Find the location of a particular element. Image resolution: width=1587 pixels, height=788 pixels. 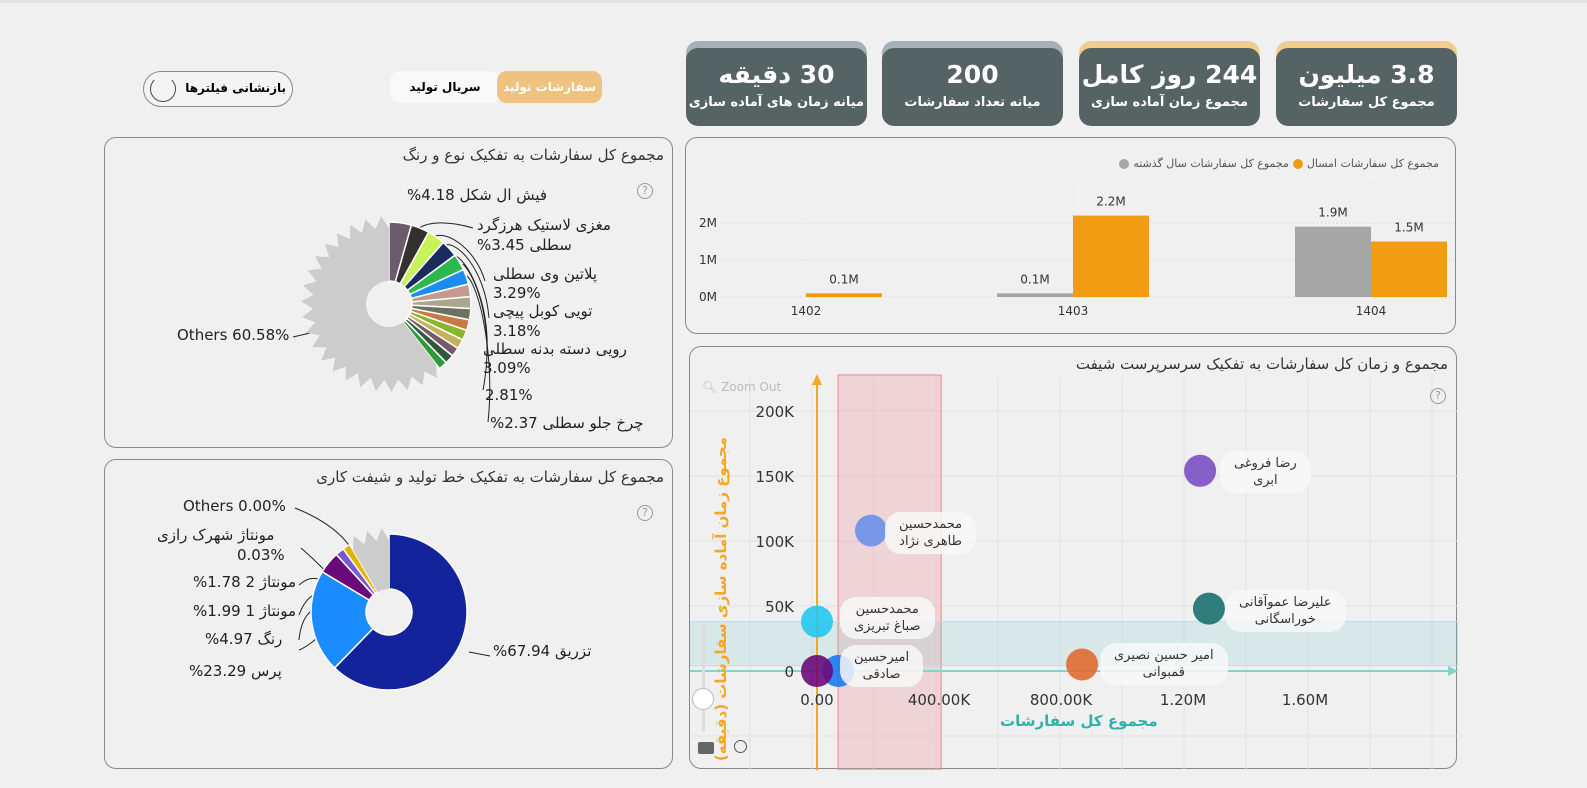

pie-chart-type-color is located at coordinates (391, 319).